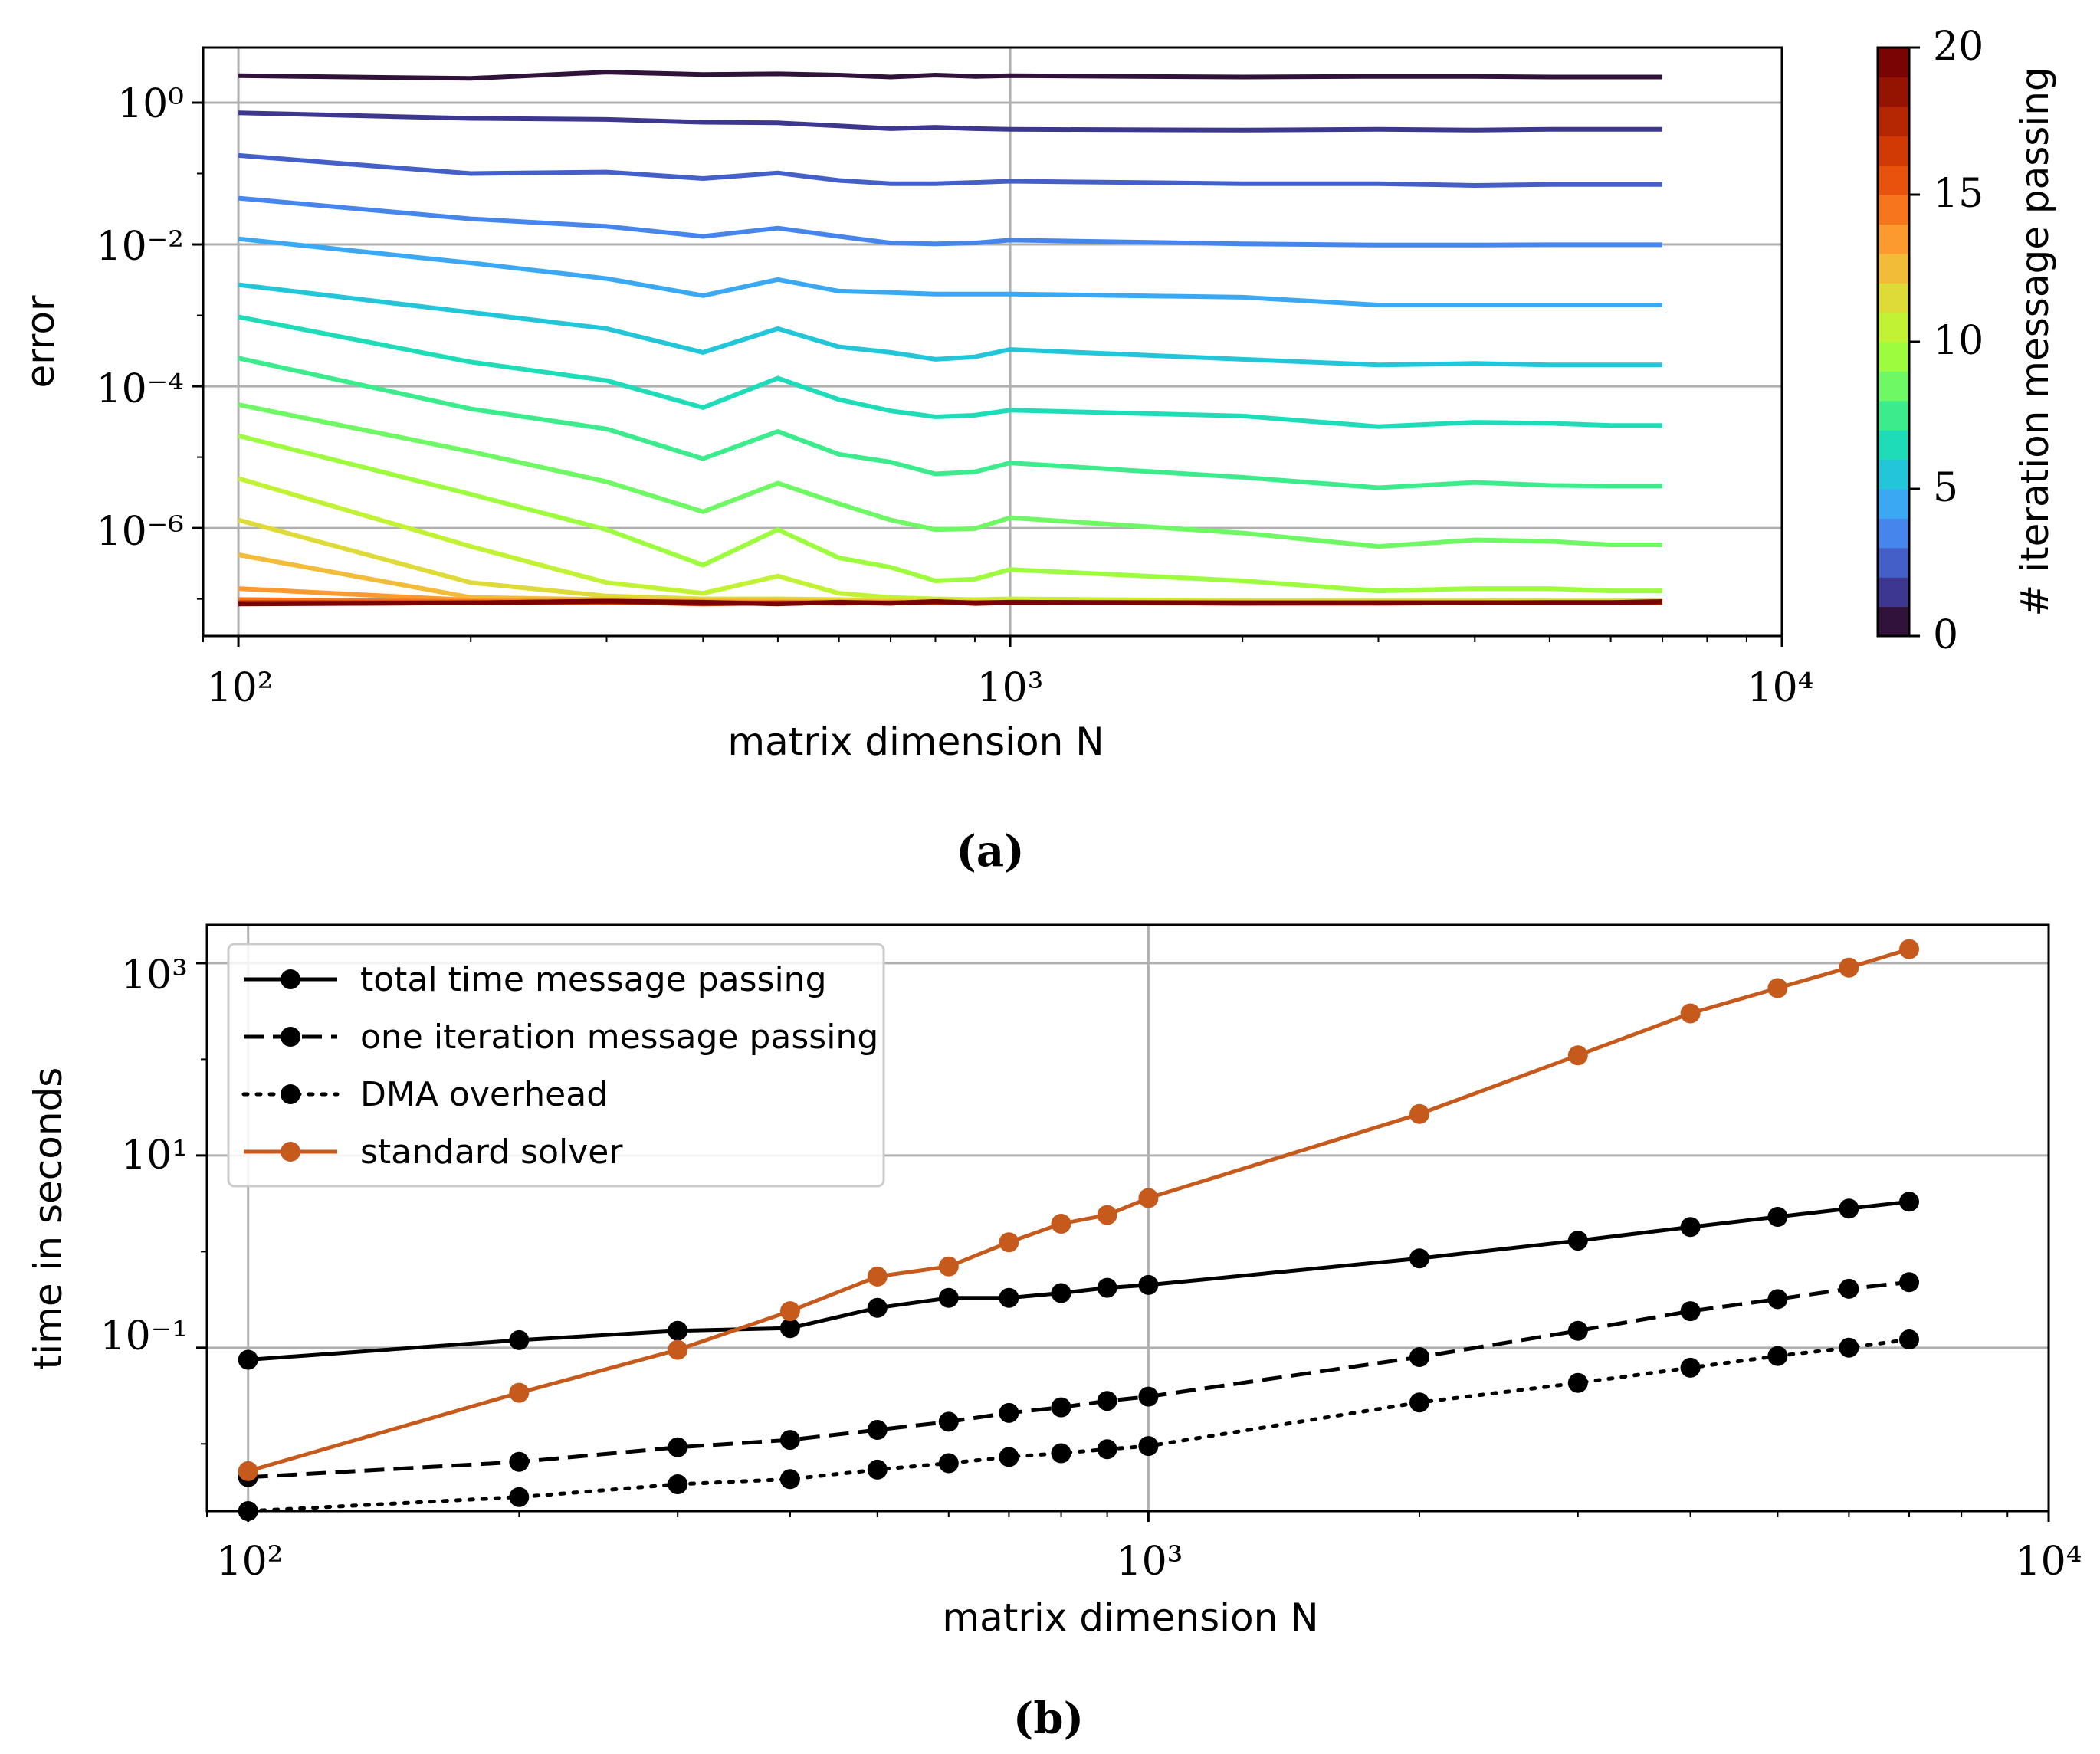 The height and width of the screenshot is (1754, 2100). Describe the element at coordinates (144, 1155) in the screenshot. I see `b-y-tick-labels: 10³ 10¹ 10⁻¹` at that location.